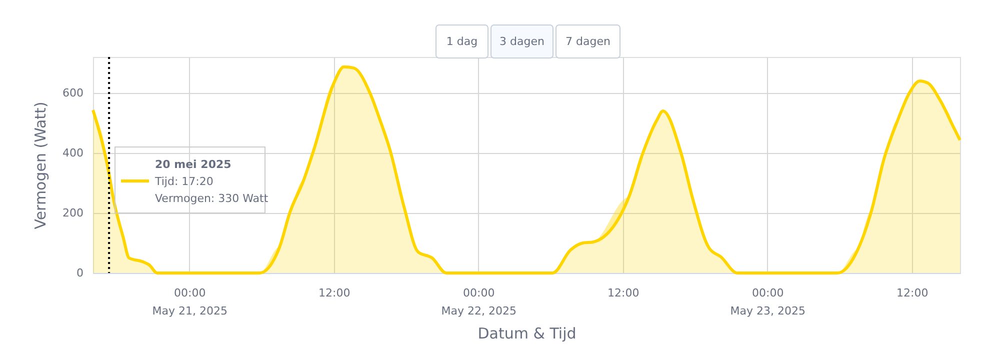 The height and width of the screenshot is (358, 1000). Describe the element at coordinates (588, 41) in the screenshot. I see `text: 7 dagen` at that location.